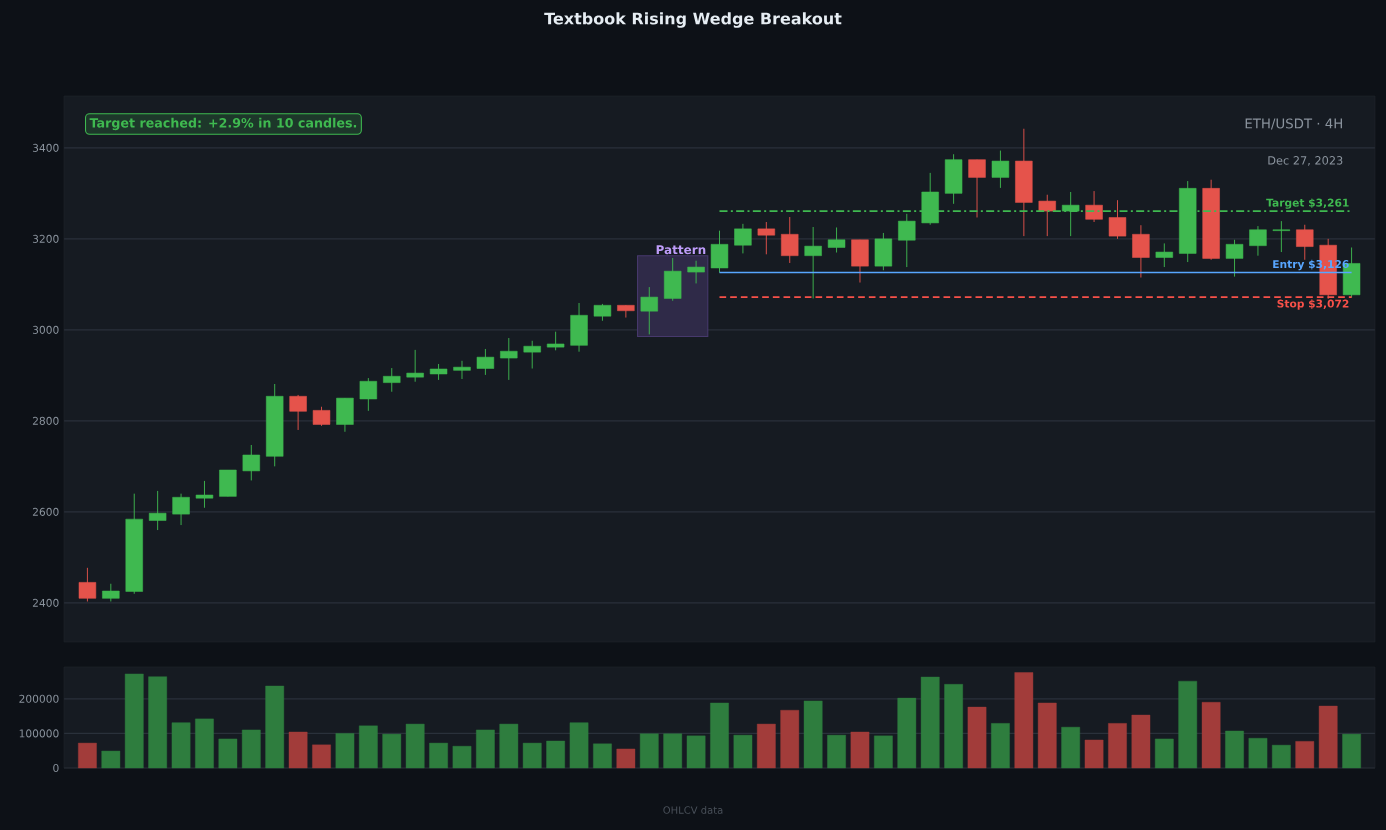  Describe the element at coordinates (45, 602) in the screenshot. I see `y-tick-label: 2400` at that location.